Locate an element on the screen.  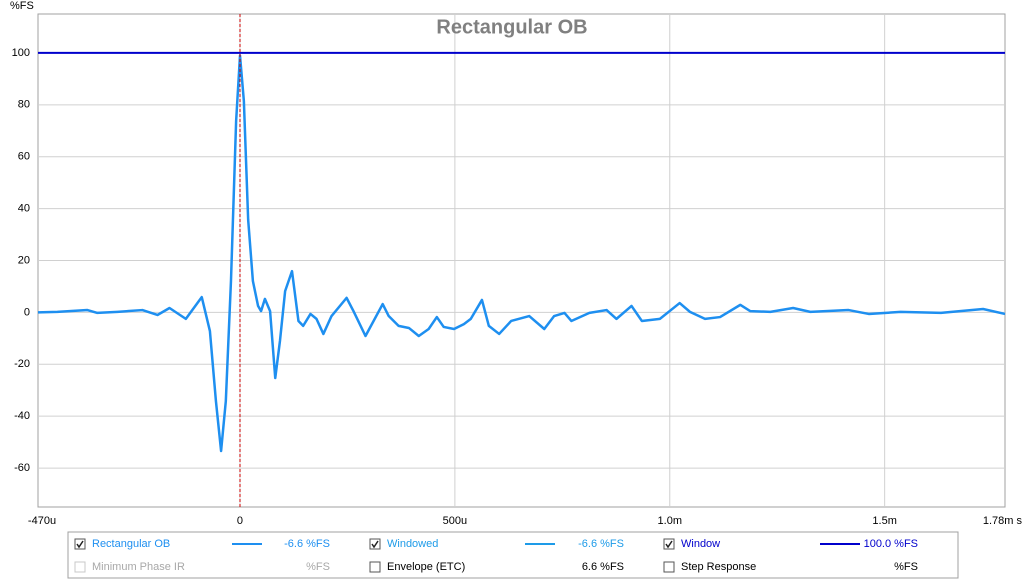
legend-label: Window is located at coordinates (700, 544).